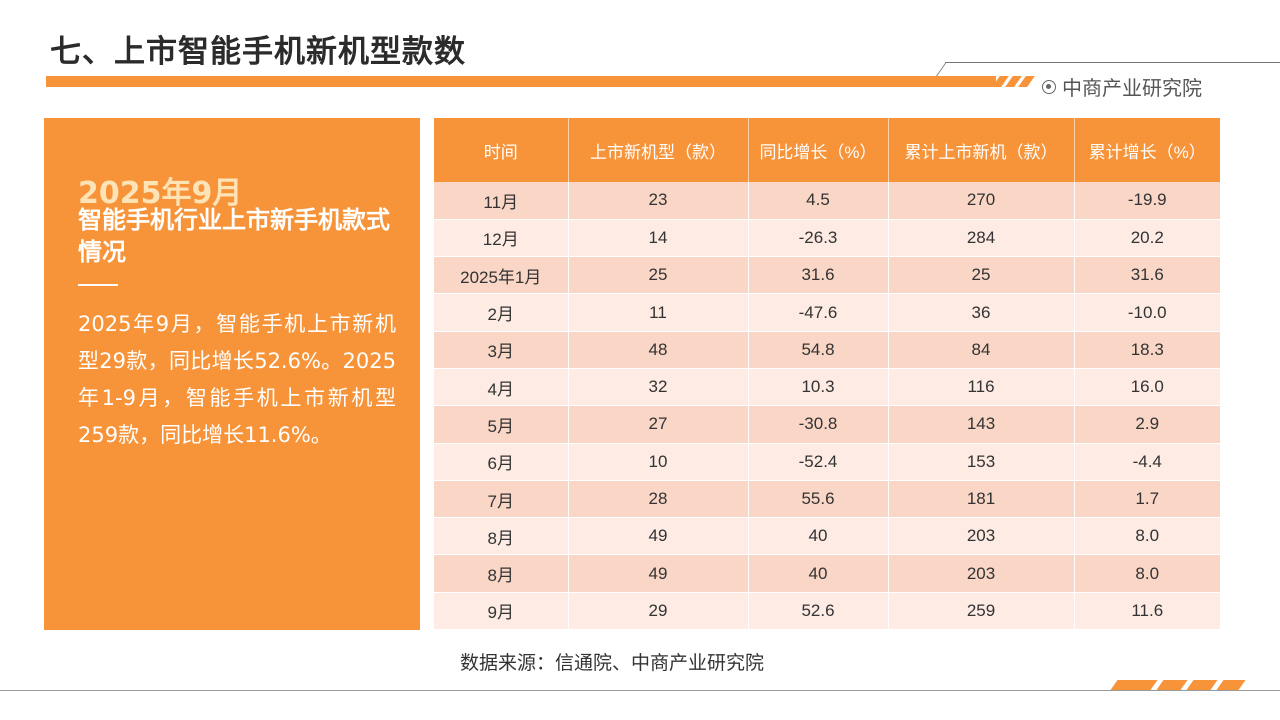 This screenshot has height=720, width=1280. What do you see at coordinates (501, 350) in the screenshot?
I see `cell-time: 3月` at bounding box center [501, 350].